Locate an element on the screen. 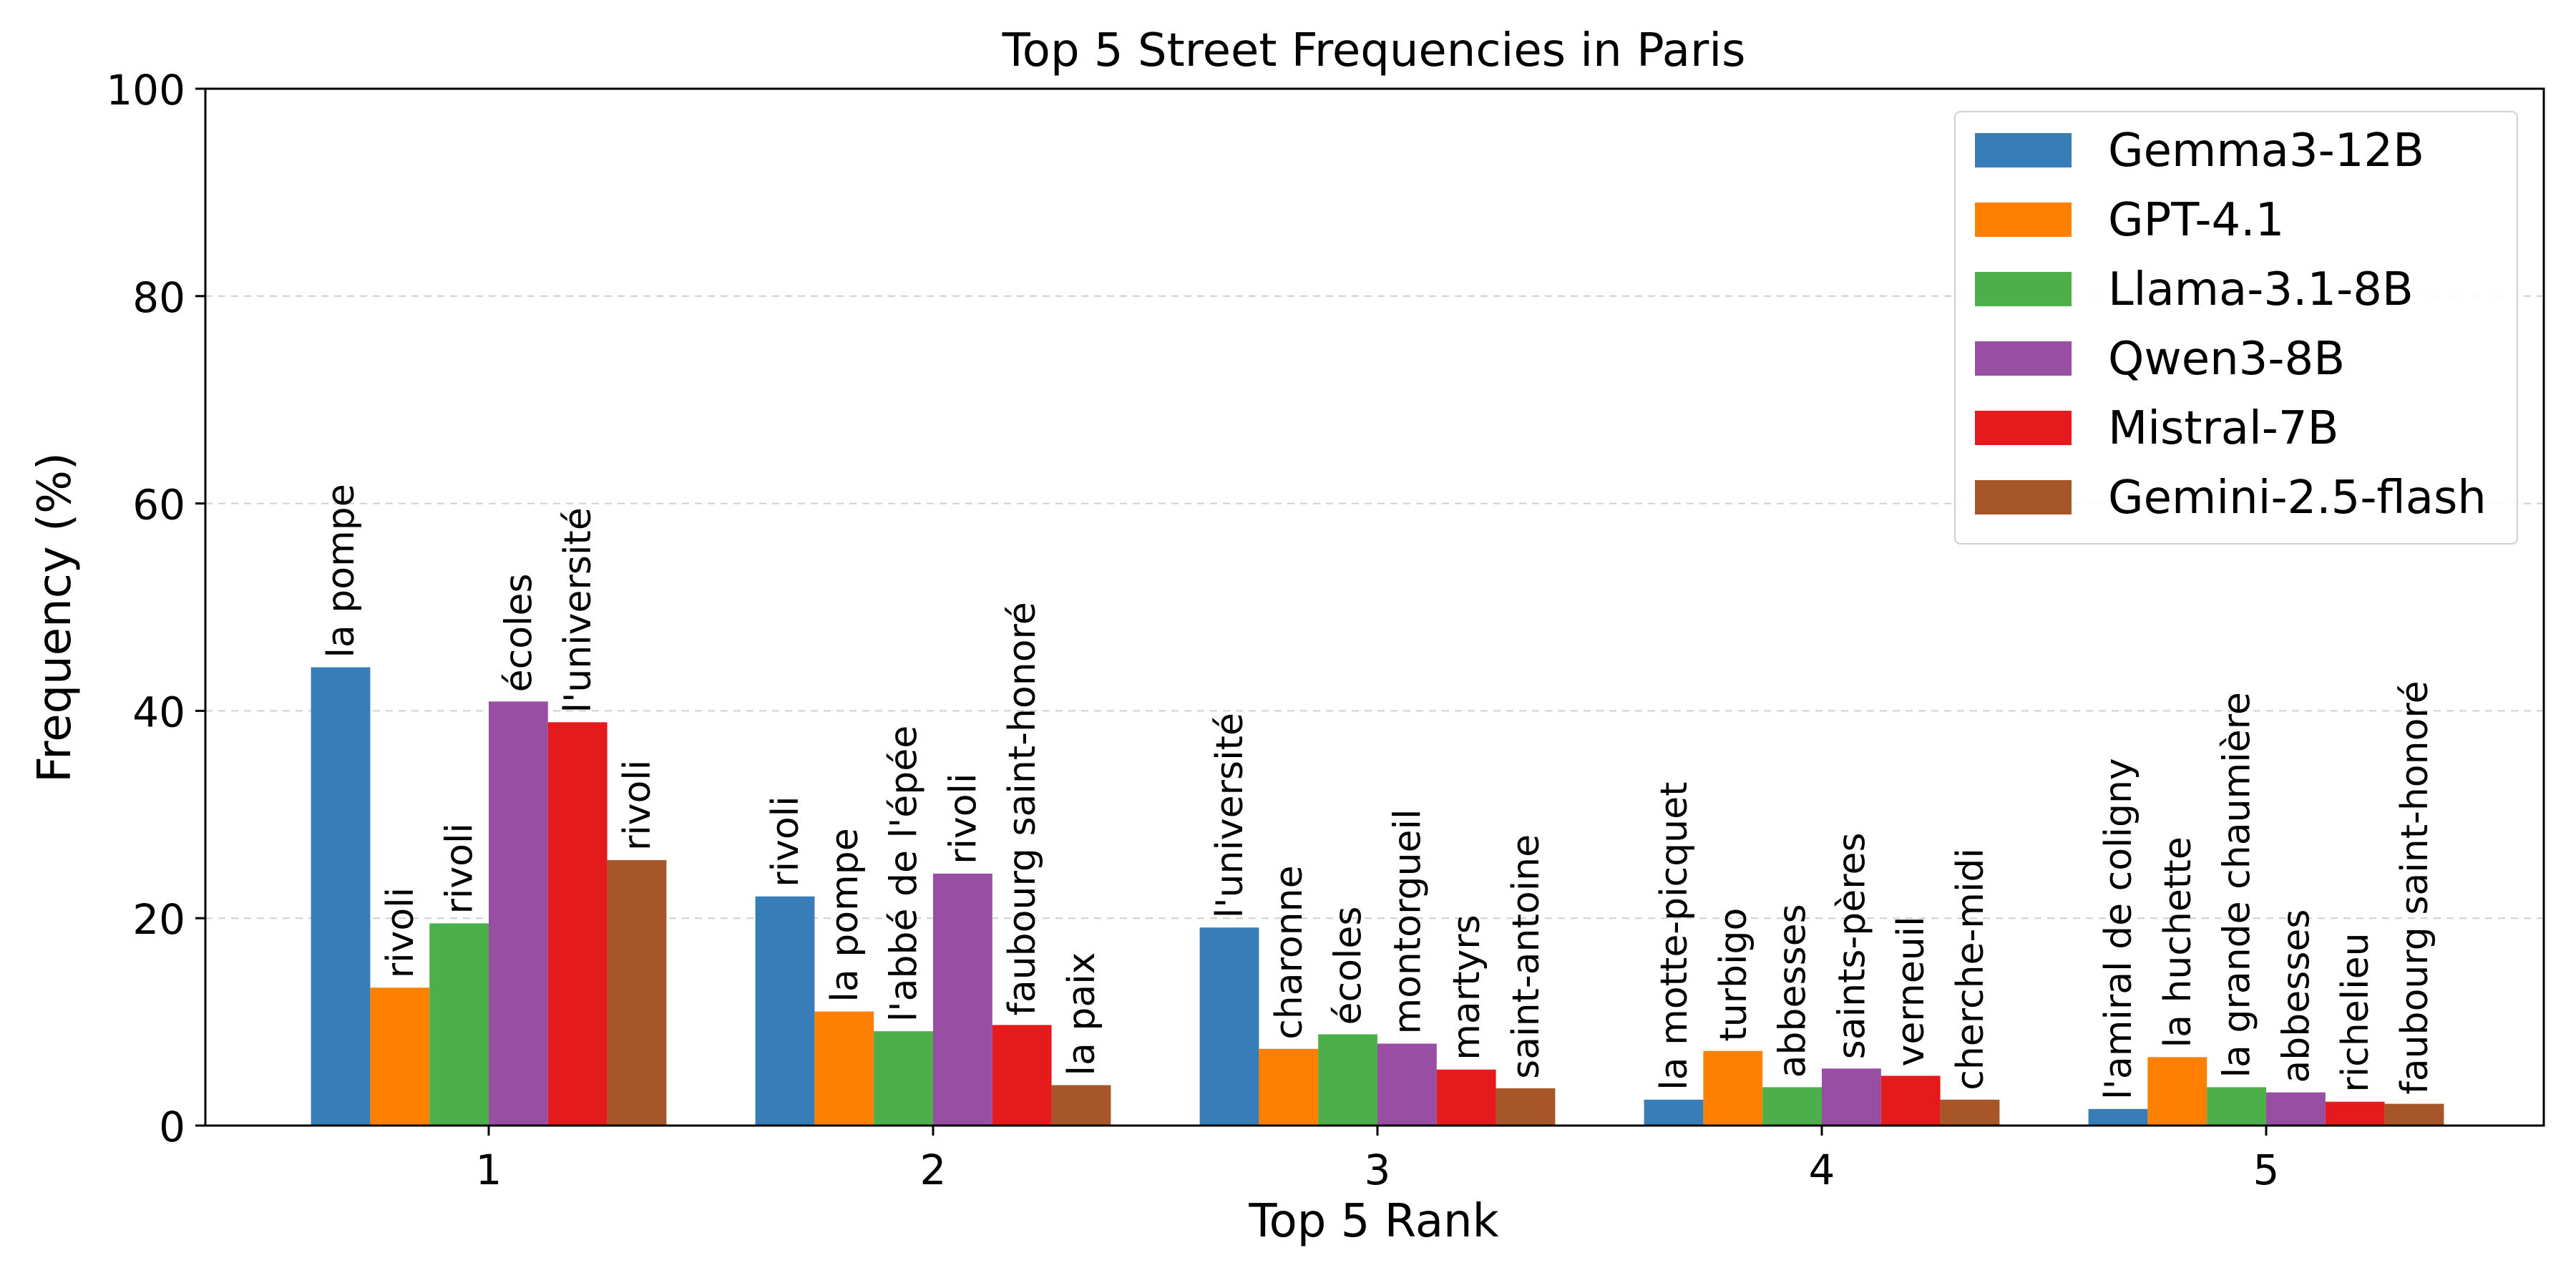 This screenshot has height=1288, width=2576. x-tick-label: 2 is located at coordinates (933, 1170).